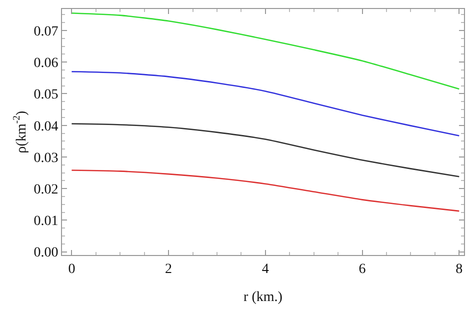 Image resolution: width=474 pixels, height=310 pixels. What do you see at coordinates (459, 269) in the screenshot?
I see `x-tick-label: 8` at bounding box center [459, 269].